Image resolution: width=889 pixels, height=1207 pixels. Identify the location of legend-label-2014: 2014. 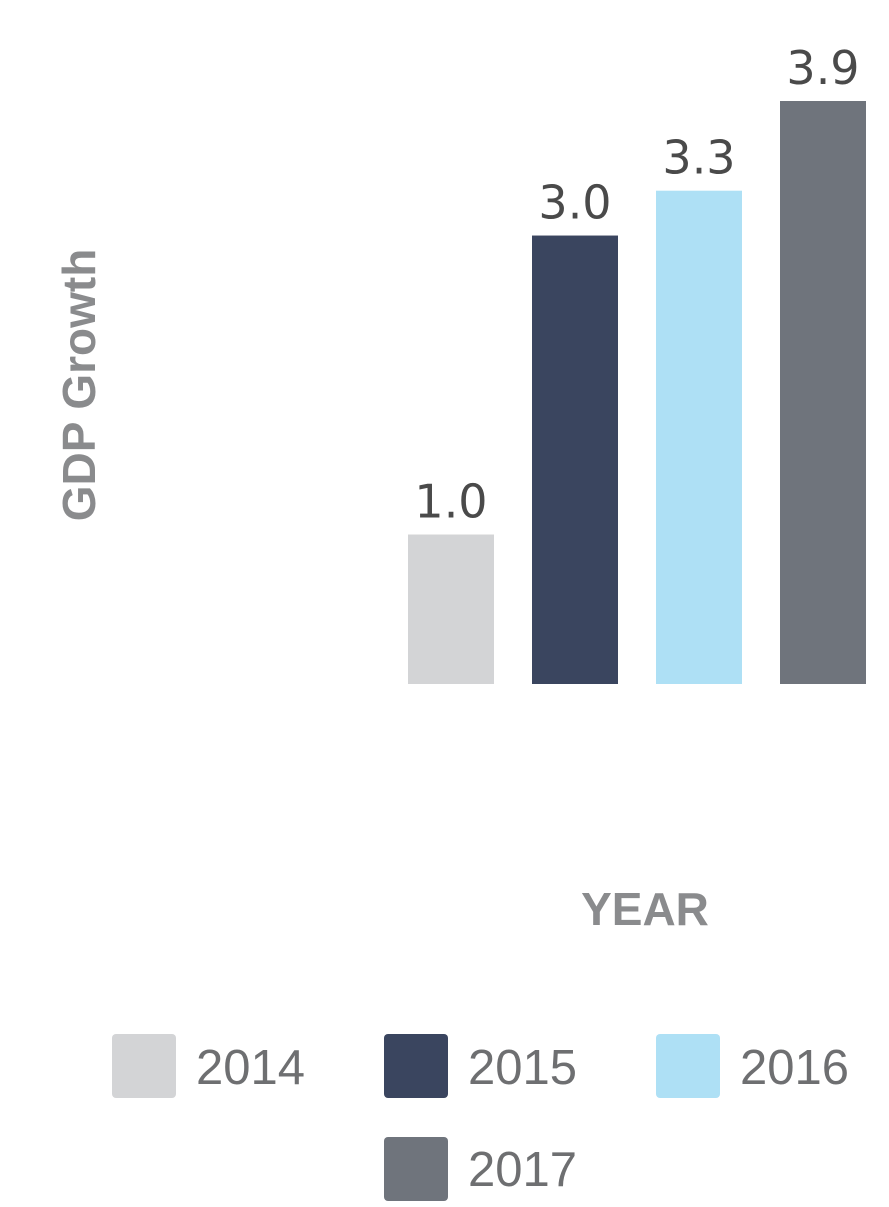
(250, 1068).